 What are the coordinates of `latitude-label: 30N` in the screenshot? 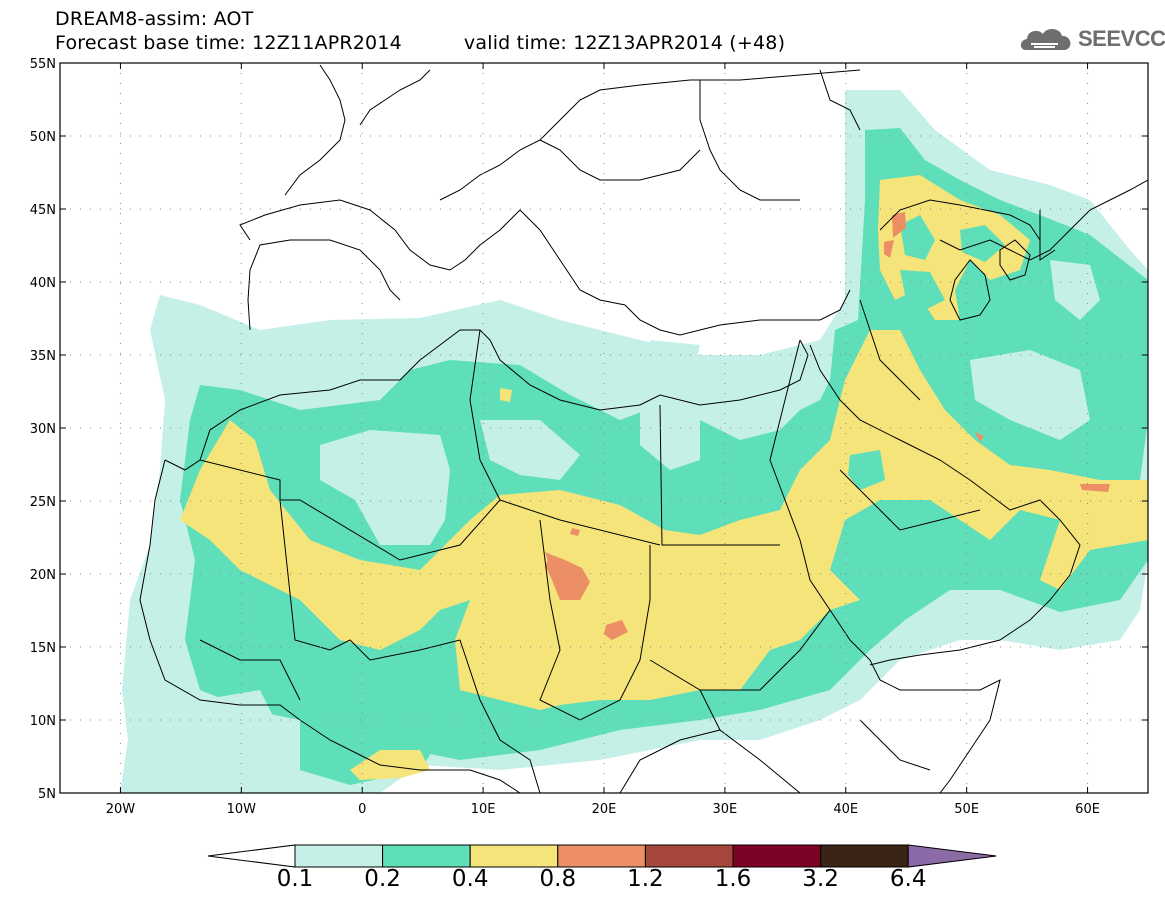 It's located at (43, 429).